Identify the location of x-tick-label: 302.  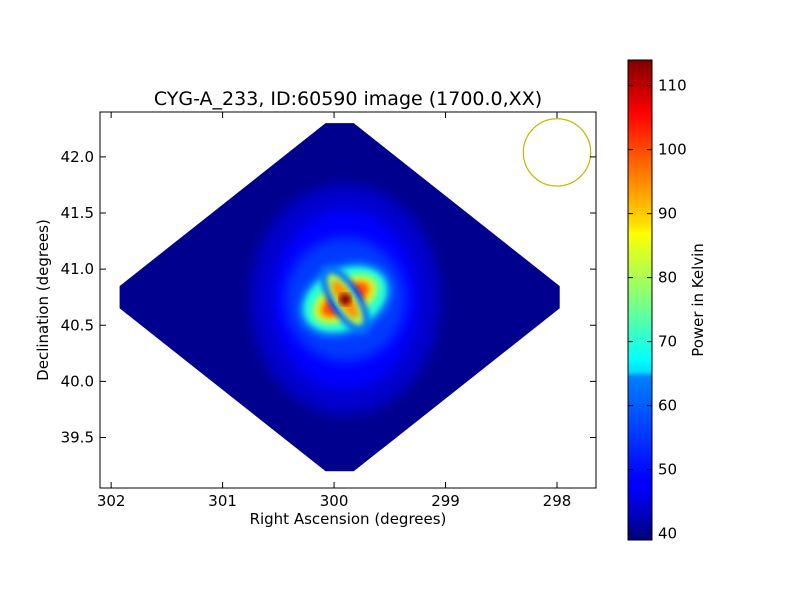
(111, 501).